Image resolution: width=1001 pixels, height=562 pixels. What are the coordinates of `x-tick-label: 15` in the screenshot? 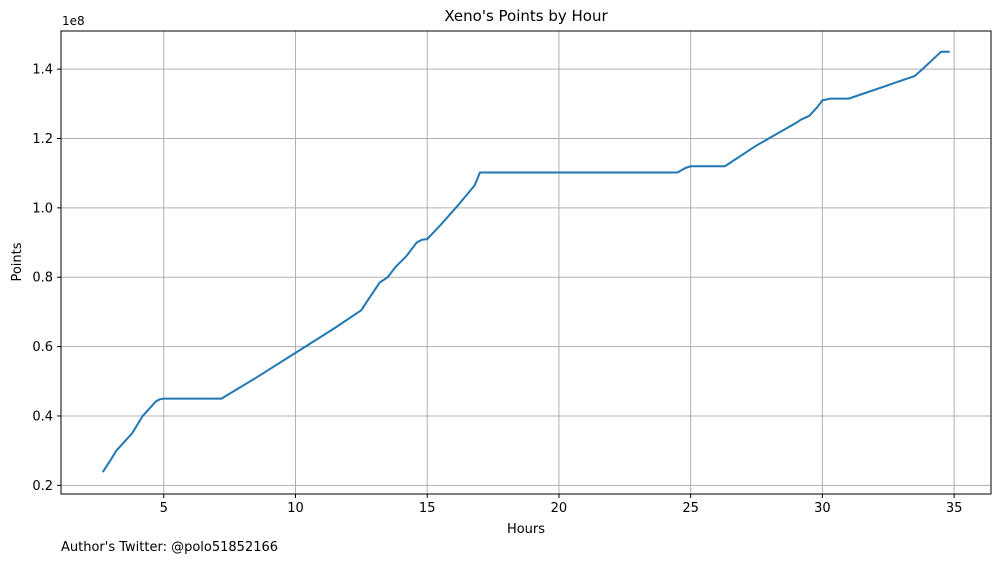 It's located at (427, 508).